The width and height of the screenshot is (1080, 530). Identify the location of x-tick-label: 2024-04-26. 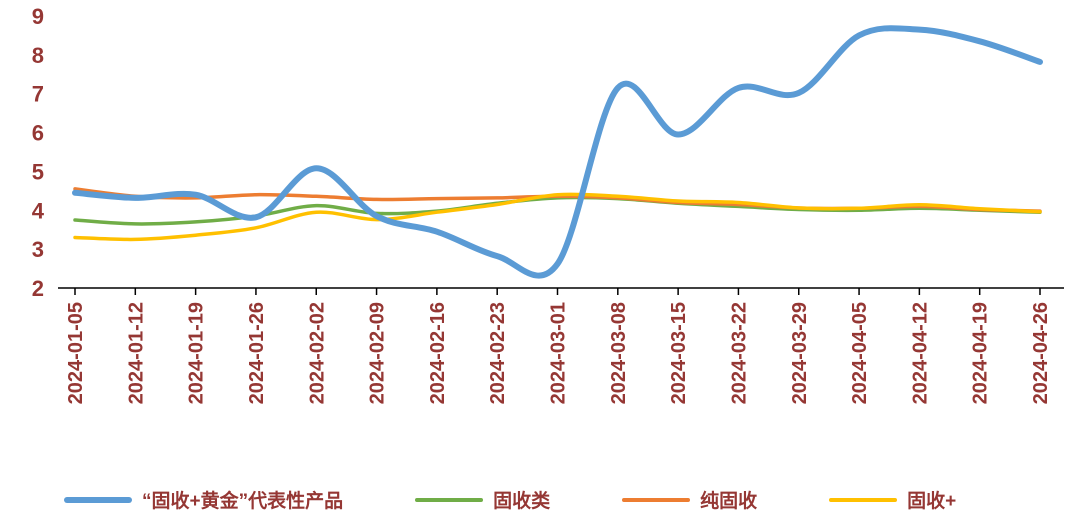
(1041, 353).